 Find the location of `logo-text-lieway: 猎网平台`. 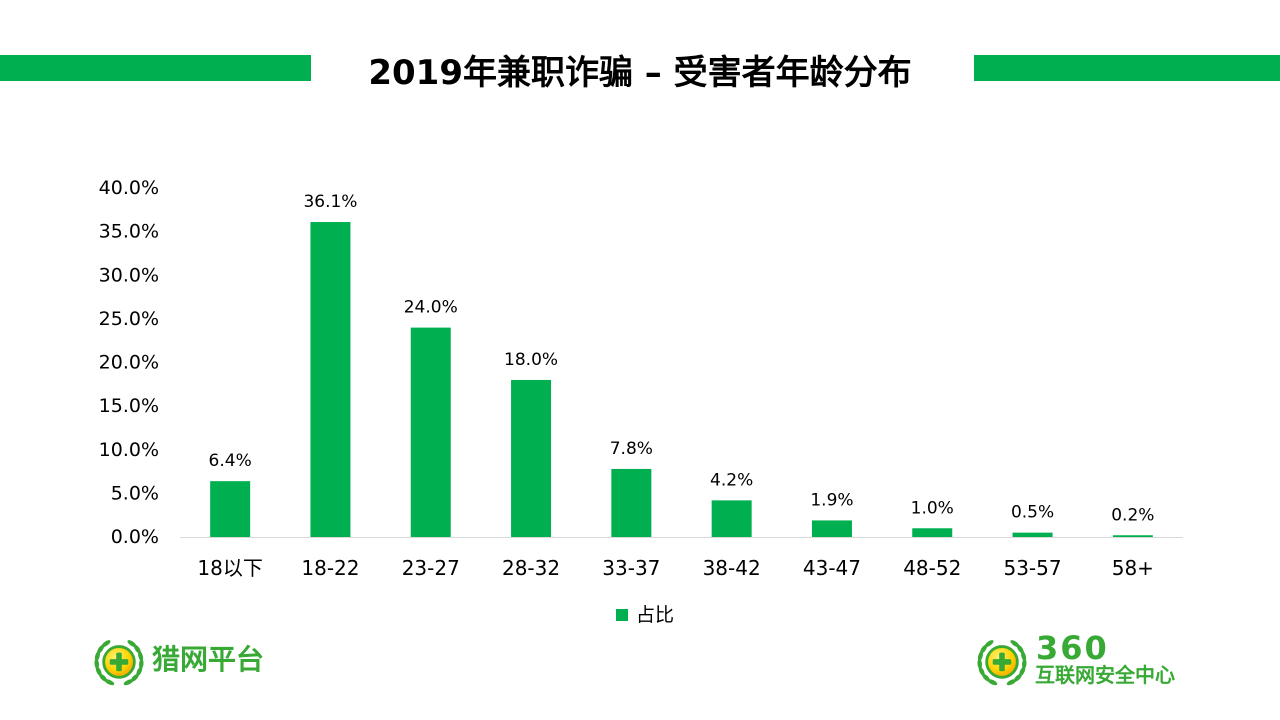

logo-text-lieway: 猎网平台 is located at coordinates (208, 659).